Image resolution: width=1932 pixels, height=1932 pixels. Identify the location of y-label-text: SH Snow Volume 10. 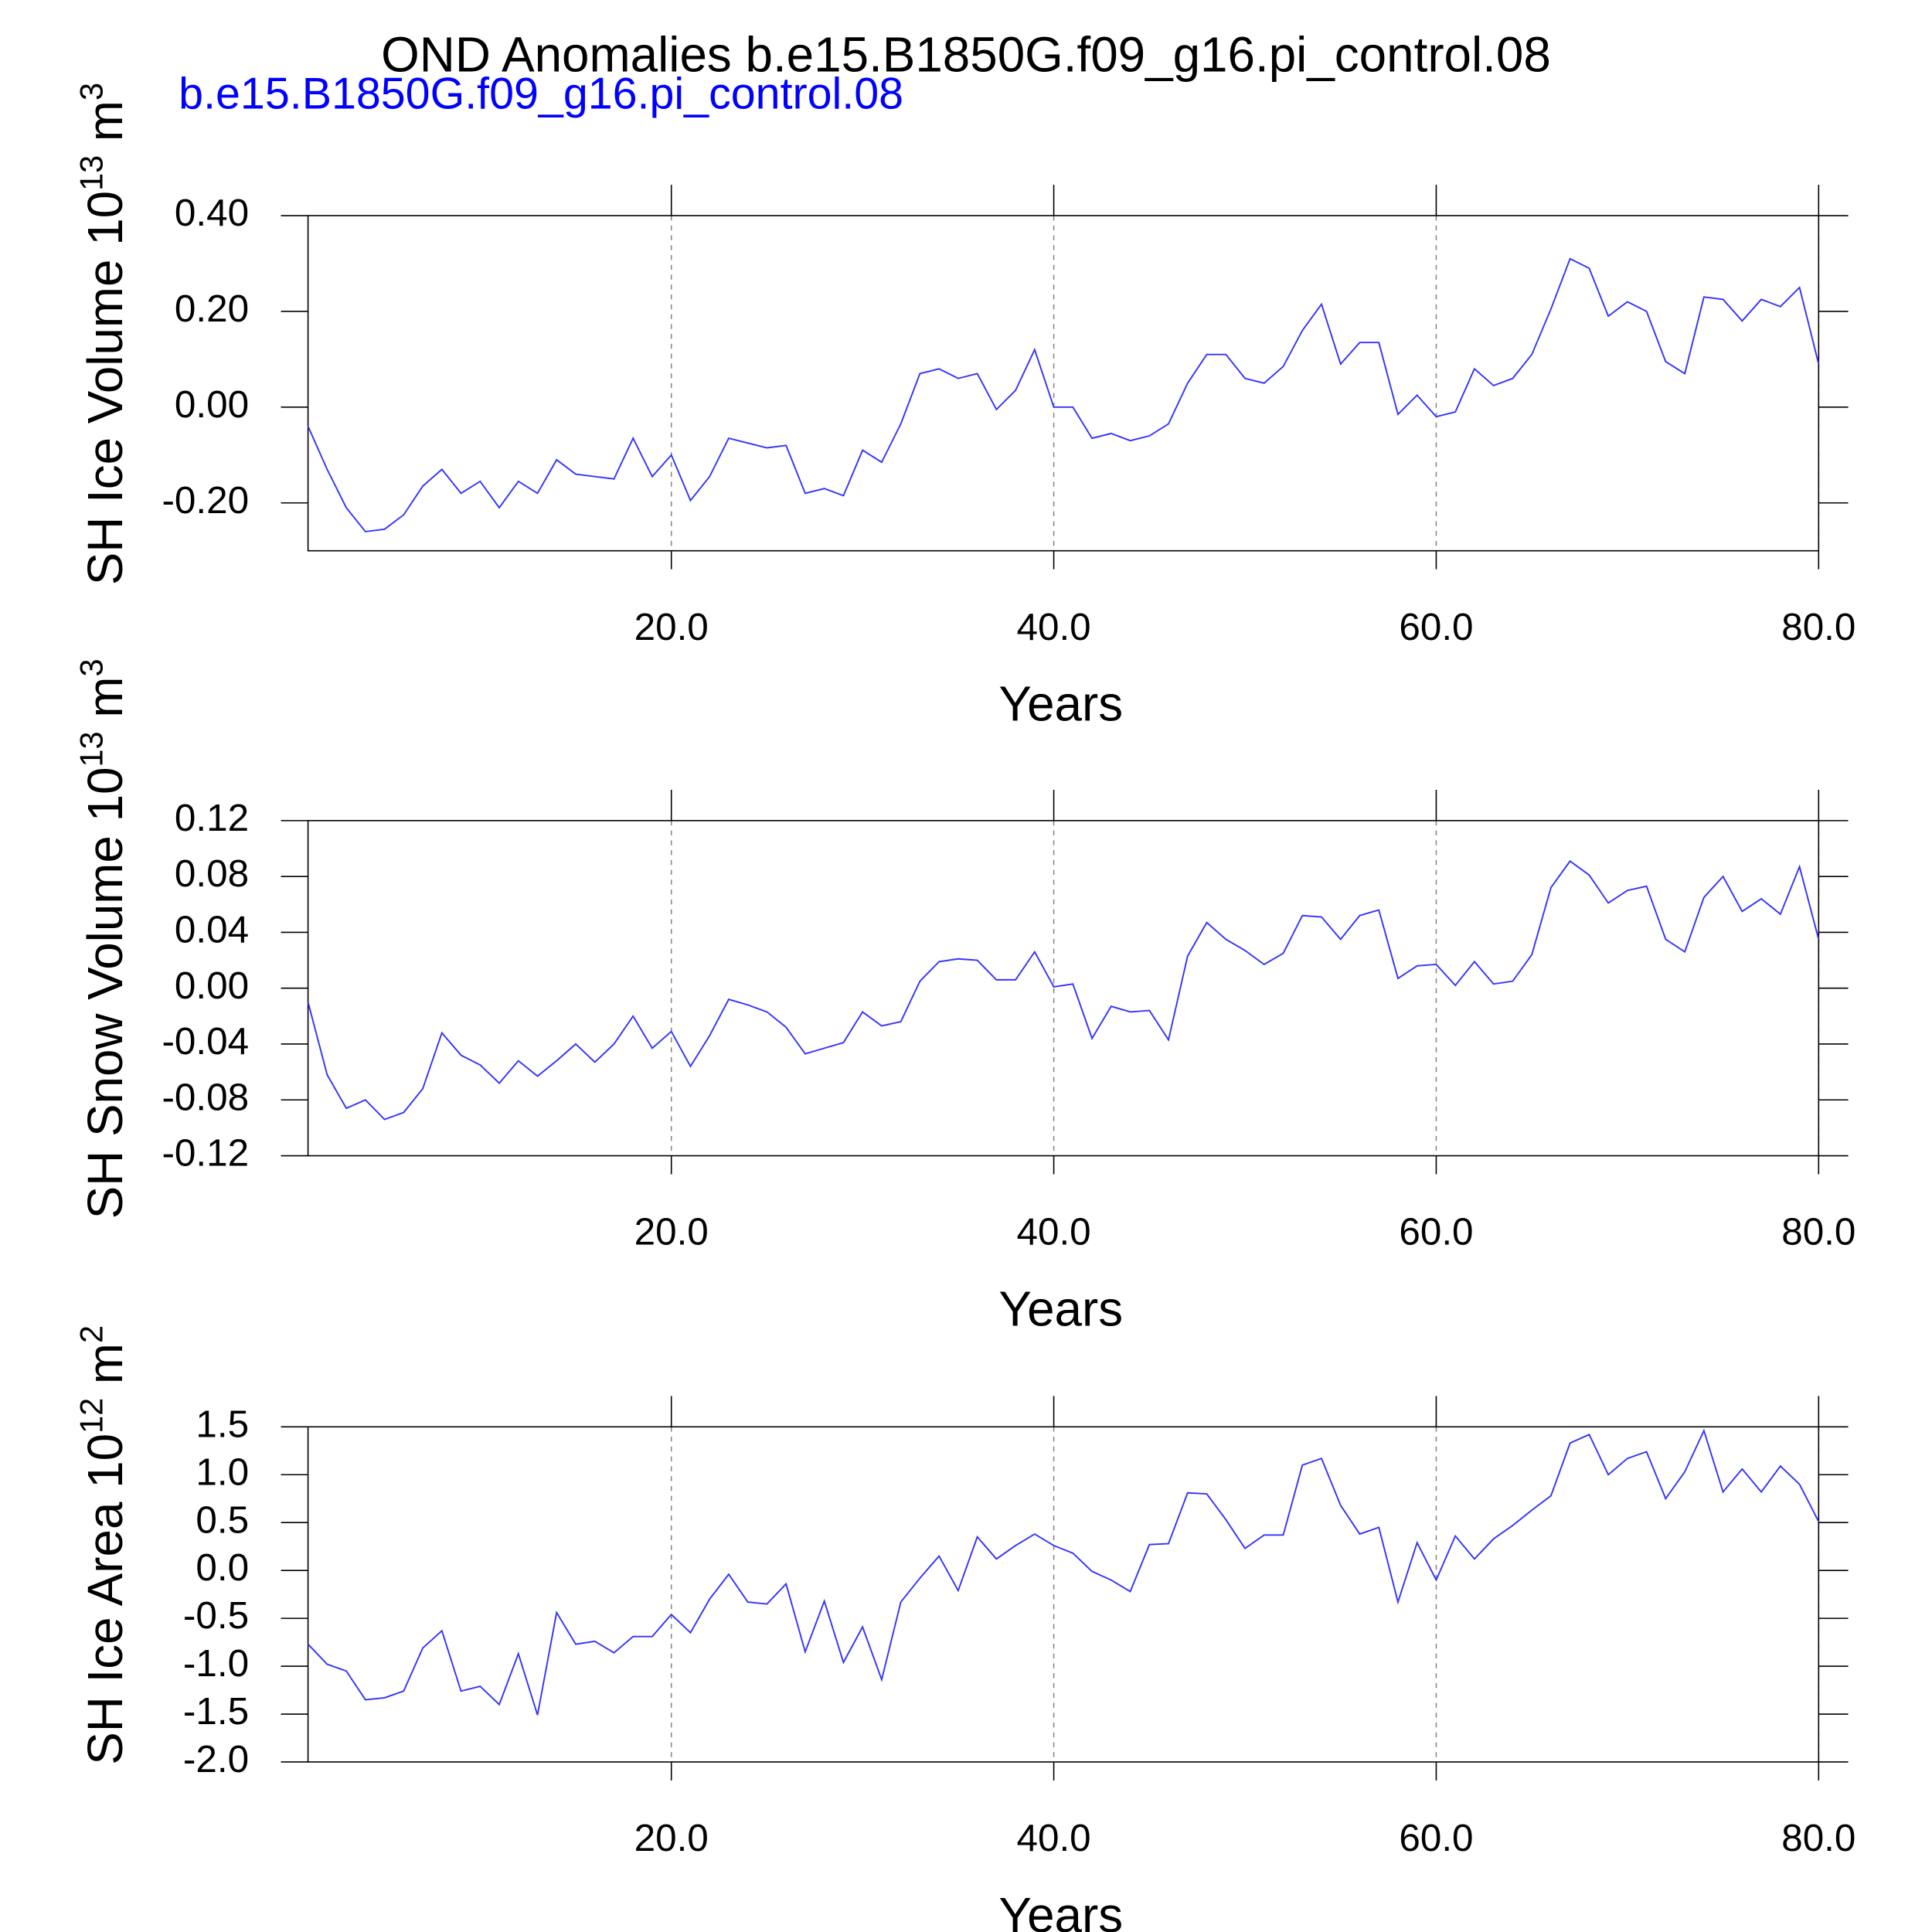
(105, 993).